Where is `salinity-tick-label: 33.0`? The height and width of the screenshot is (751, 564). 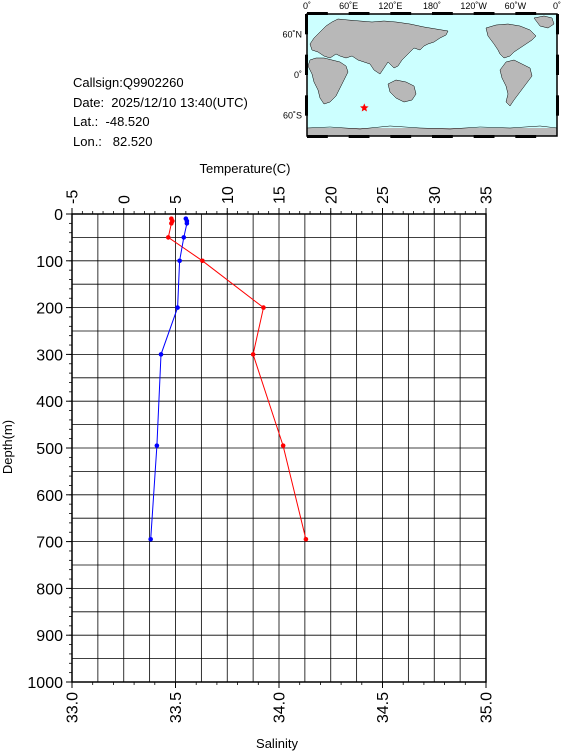
salinity-tick-label: 33.0 is located at coordinates (73, 707).